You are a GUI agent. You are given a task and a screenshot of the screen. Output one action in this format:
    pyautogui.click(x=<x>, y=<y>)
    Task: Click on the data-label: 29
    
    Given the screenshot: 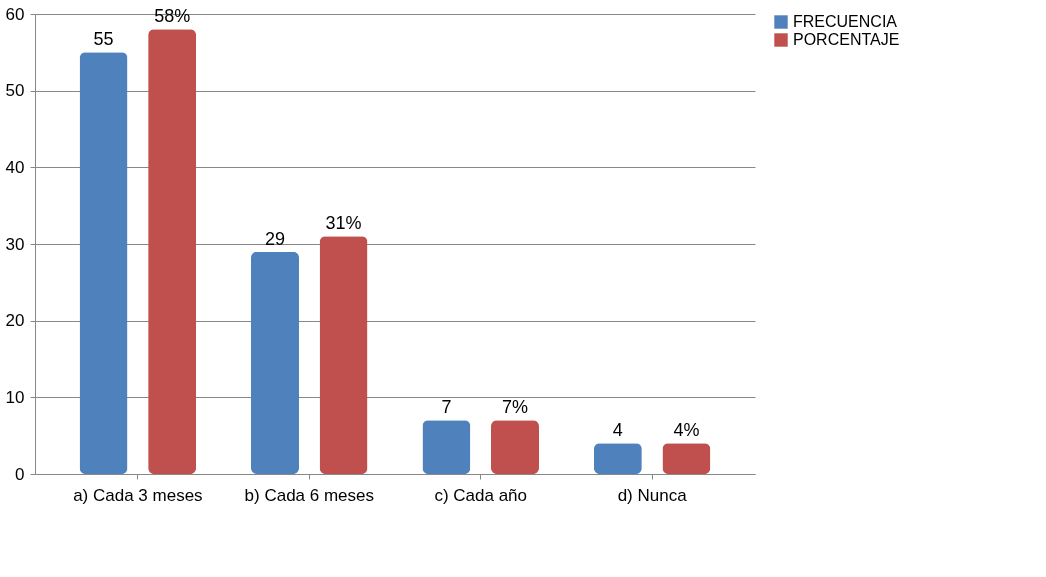 What is the action you would take?
    pyautogui.click(x=275, y=238)
    